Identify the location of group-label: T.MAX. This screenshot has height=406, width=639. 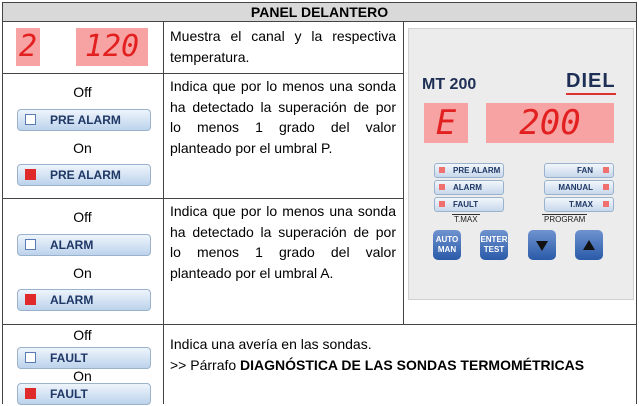
(466, 219).